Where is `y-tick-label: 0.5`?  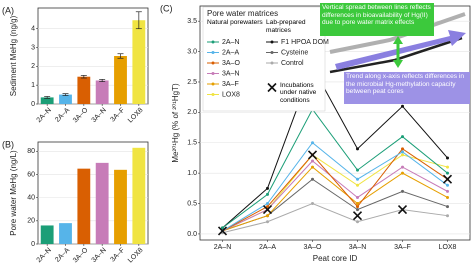 y-tick-label: 0.5 is located at coordinates (192, 203).